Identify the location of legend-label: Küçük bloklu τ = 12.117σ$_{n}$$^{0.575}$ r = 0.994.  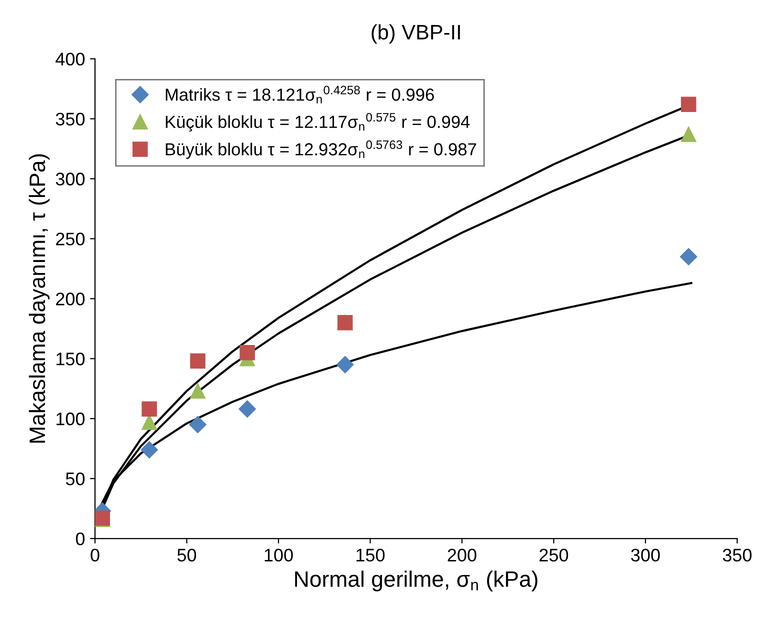
(318, 122).